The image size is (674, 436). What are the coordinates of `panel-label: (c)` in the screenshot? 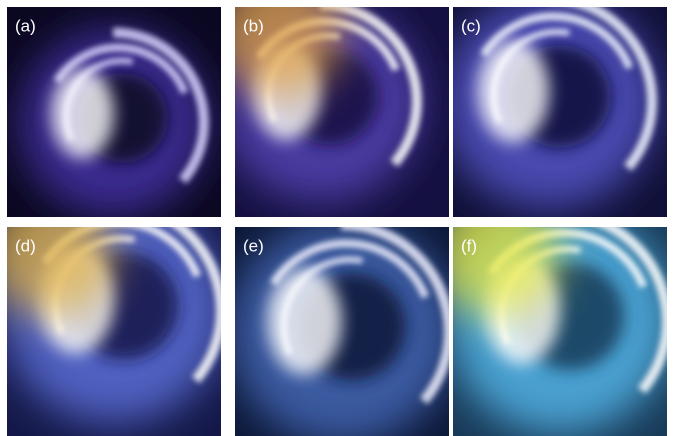 It's located at (471, 25).